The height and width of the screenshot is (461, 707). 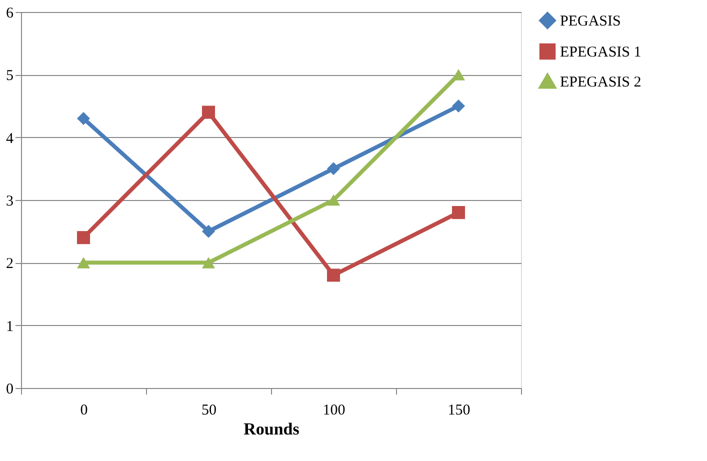 What do you see at coordinates (10, 138) in the screenshot?
I see `y-tick-label: 4` at bounding box center [10, 138].